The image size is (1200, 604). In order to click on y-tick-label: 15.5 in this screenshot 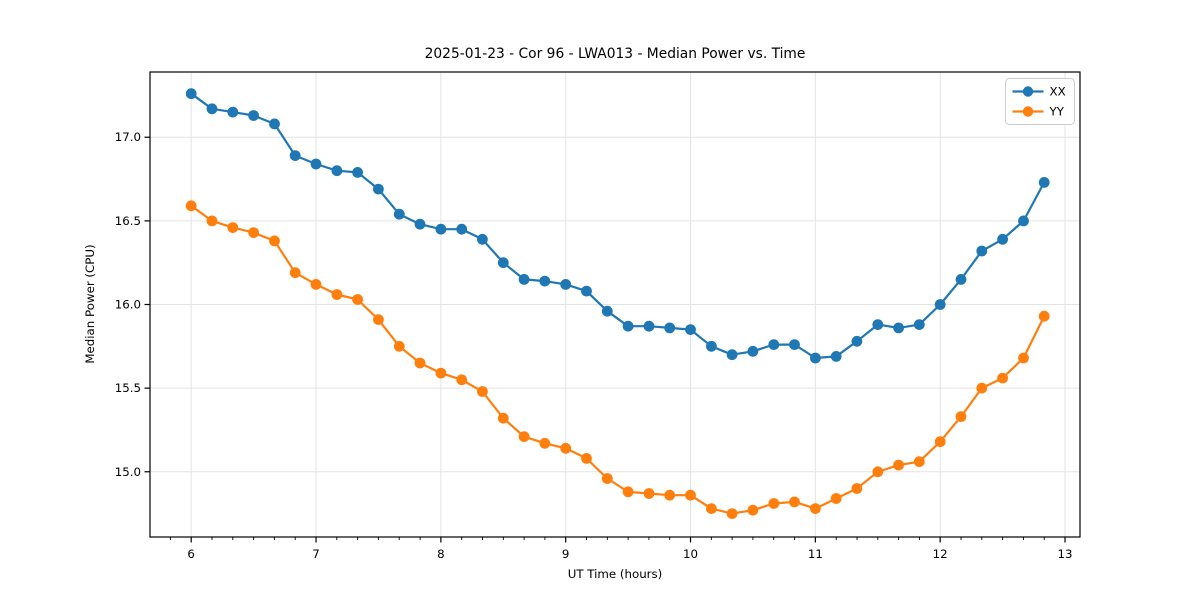, I will do `click(128, 388)`.